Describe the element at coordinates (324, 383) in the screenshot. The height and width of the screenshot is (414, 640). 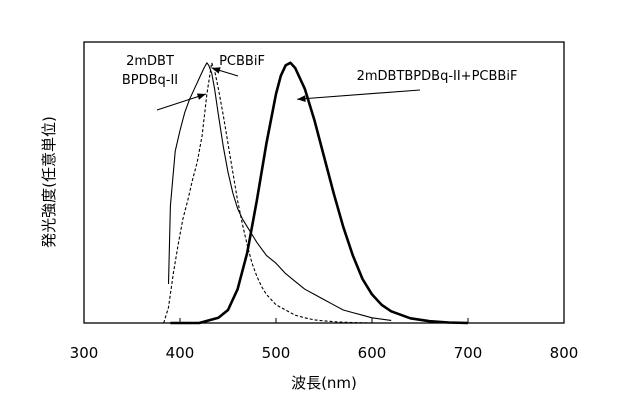
I see `x-axis-title: 波長(nm)` at that location.